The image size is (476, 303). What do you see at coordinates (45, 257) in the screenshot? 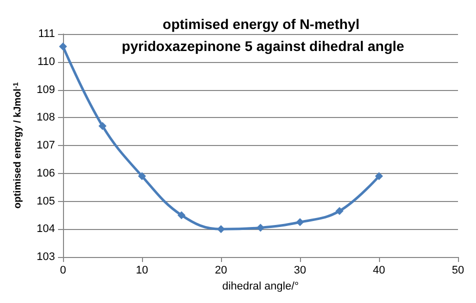
I see `y-tick-label: 103` at bounding box center [45, 257].